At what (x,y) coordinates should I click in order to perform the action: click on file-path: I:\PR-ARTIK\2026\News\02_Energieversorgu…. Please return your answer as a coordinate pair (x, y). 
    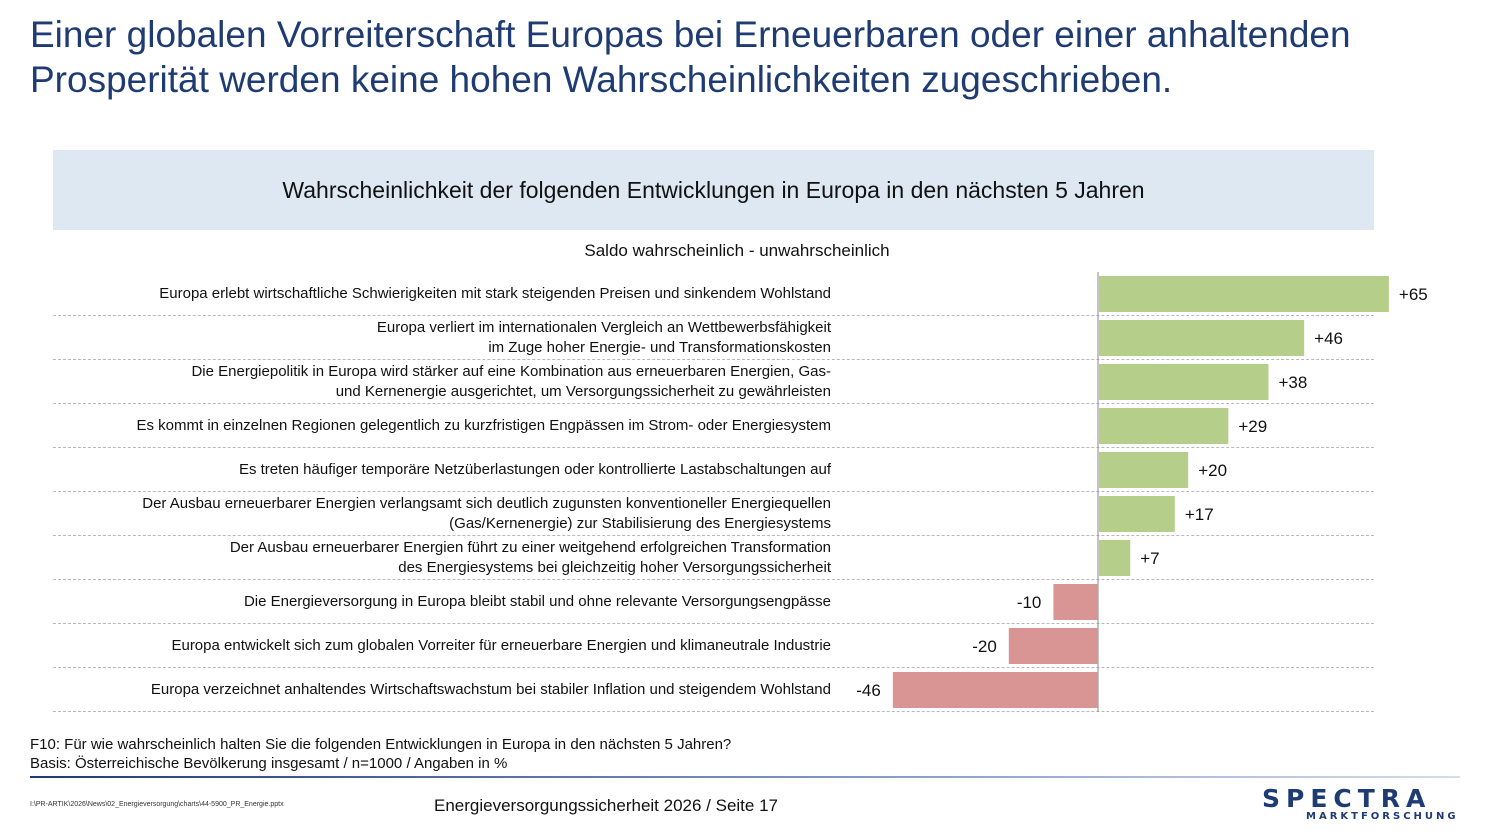
    Looking at the image, I should click on (157, 804).